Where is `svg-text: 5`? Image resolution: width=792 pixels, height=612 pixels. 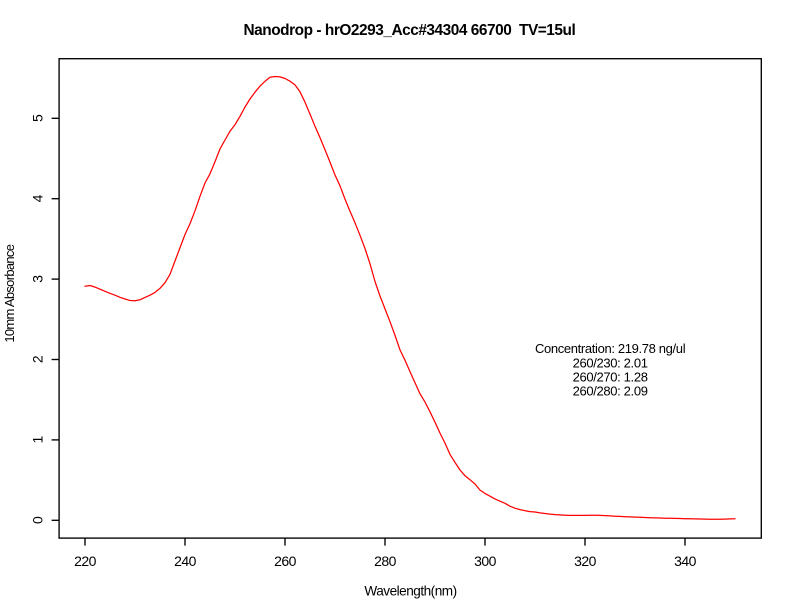
svg-text: 5 is located at coordinates (38, 118).